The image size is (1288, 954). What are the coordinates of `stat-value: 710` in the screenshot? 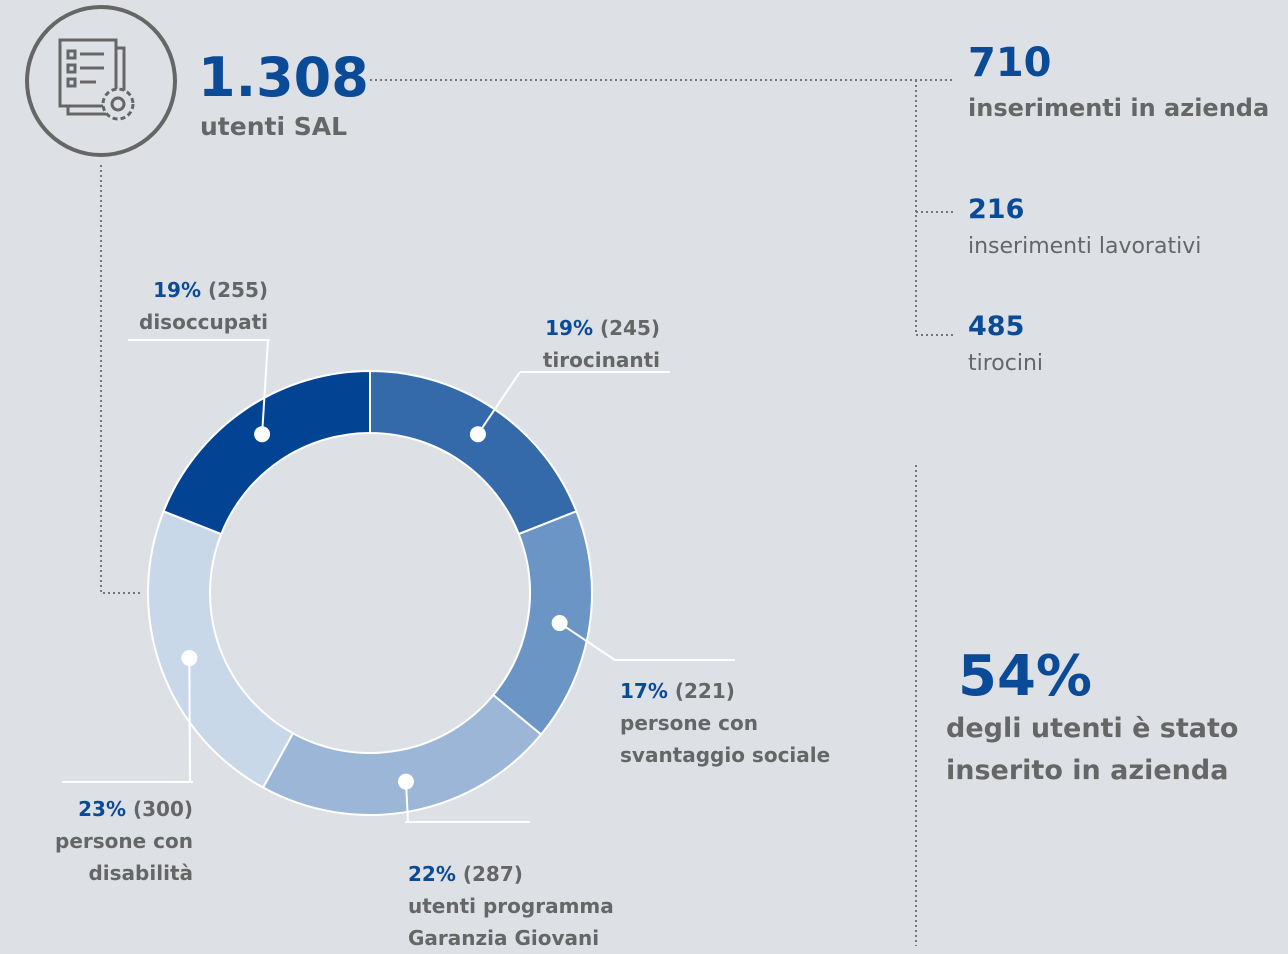 It's located at (1010, 63).